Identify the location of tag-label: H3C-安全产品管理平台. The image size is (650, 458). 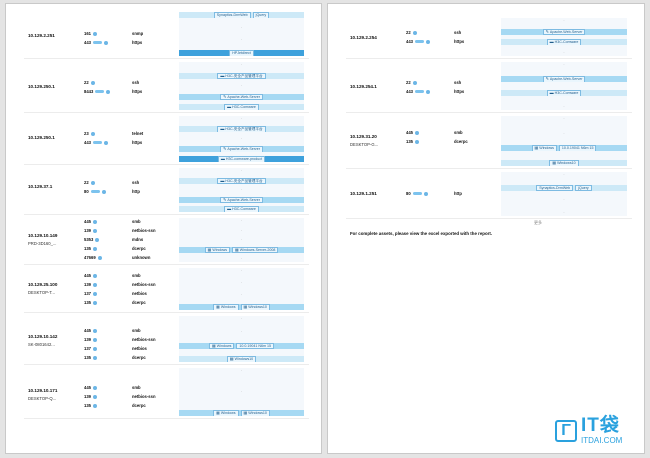
(244, 75).